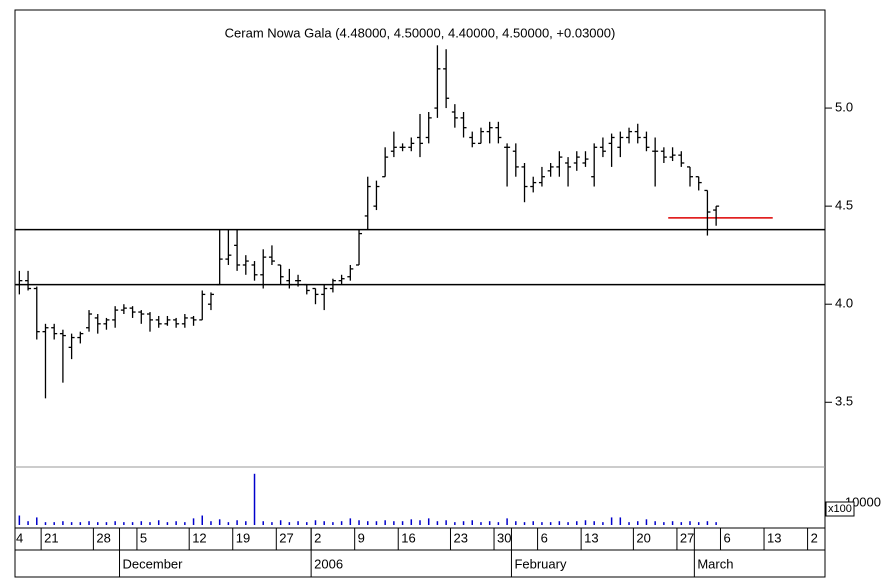 The height and width of the screenshot is (578, 883). What do you see at coordinates (408, 537) in the screenshot?
I see `x-tick-label: 16` at bounding box center [408, 537].